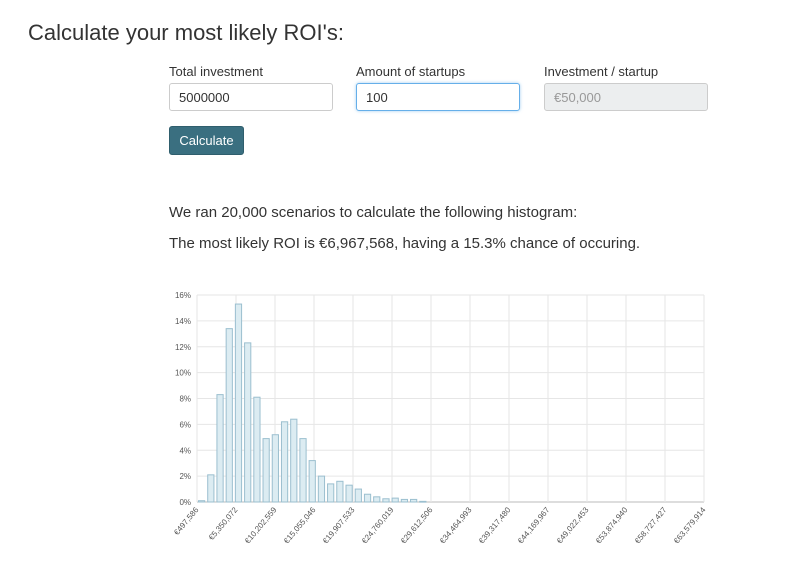  Describe the element at coordinates (183, 321) in the screenshot. I see `y-tick-label: 14%` at that location.